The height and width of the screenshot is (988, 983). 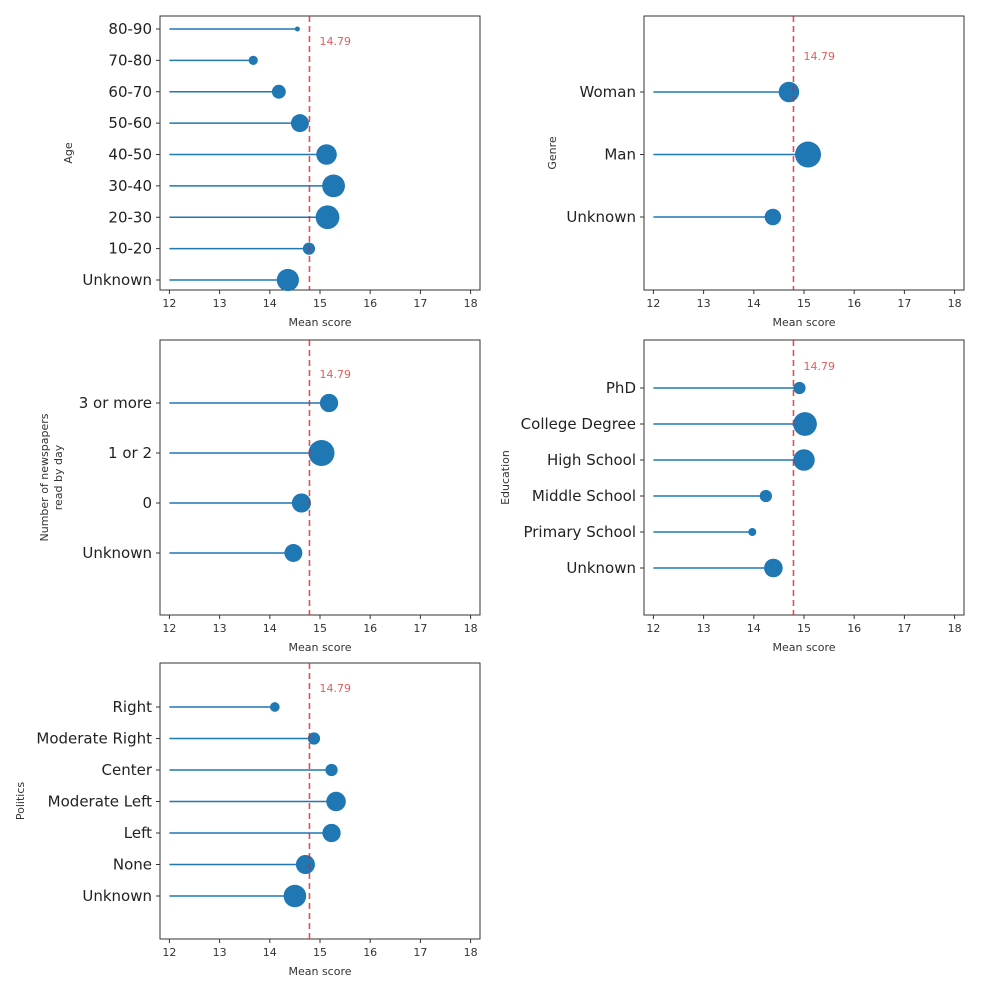 What do you see at coordinates (621, 388) in the screenshot?
I see `y-tick-label-phd: PhD` at bounding box center [621, 388].